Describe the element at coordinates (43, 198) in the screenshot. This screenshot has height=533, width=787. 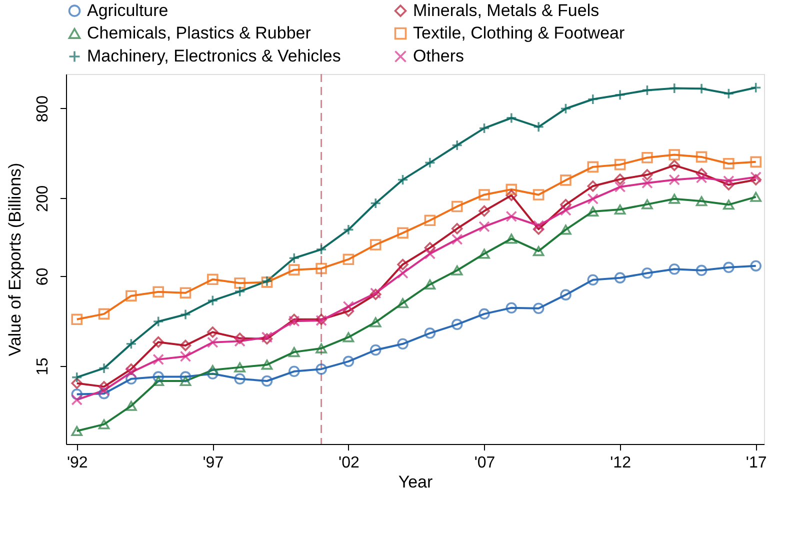
I see `y-tick-label: 200` at that location.